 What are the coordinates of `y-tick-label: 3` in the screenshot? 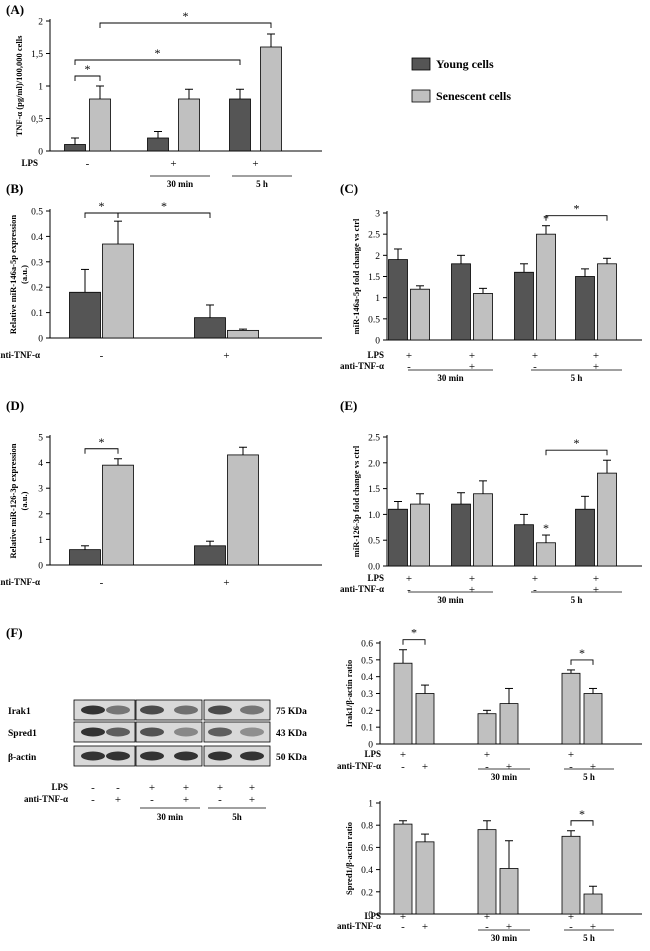 It's located at (377, 215).